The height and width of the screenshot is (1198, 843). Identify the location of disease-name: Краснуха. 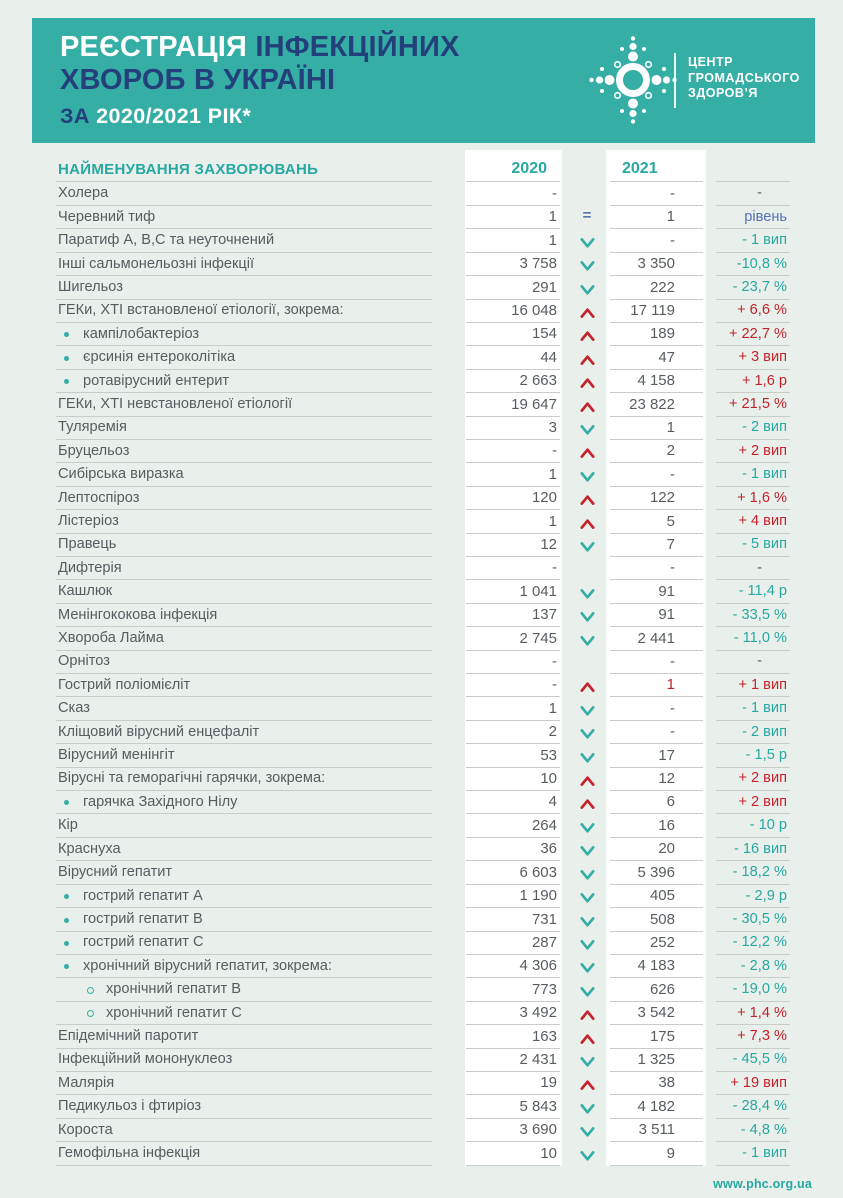
(244, 850).